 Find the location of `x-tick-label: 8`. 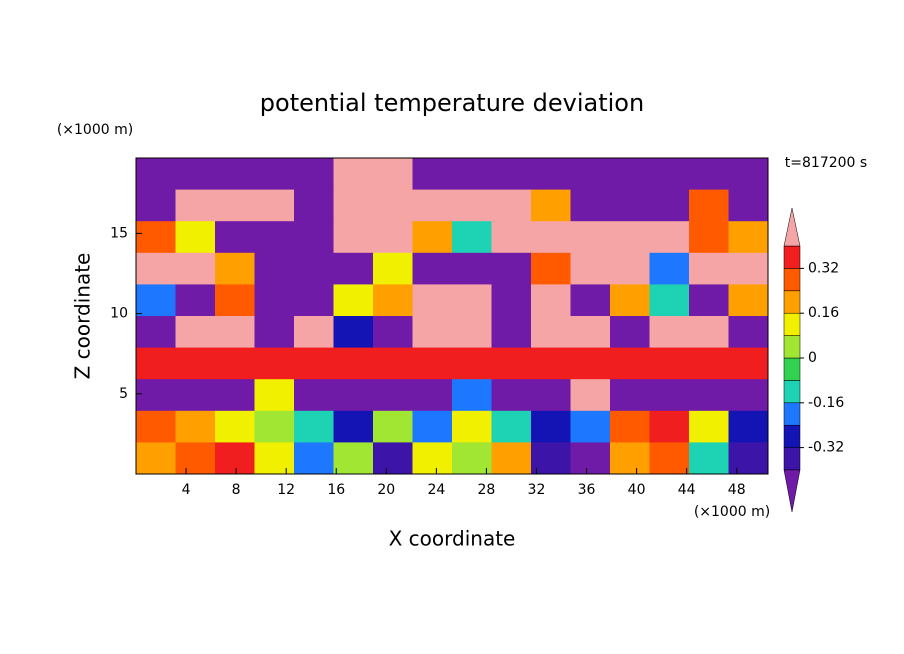

x-tick-label: 8 is located at coordinates (236, 490).